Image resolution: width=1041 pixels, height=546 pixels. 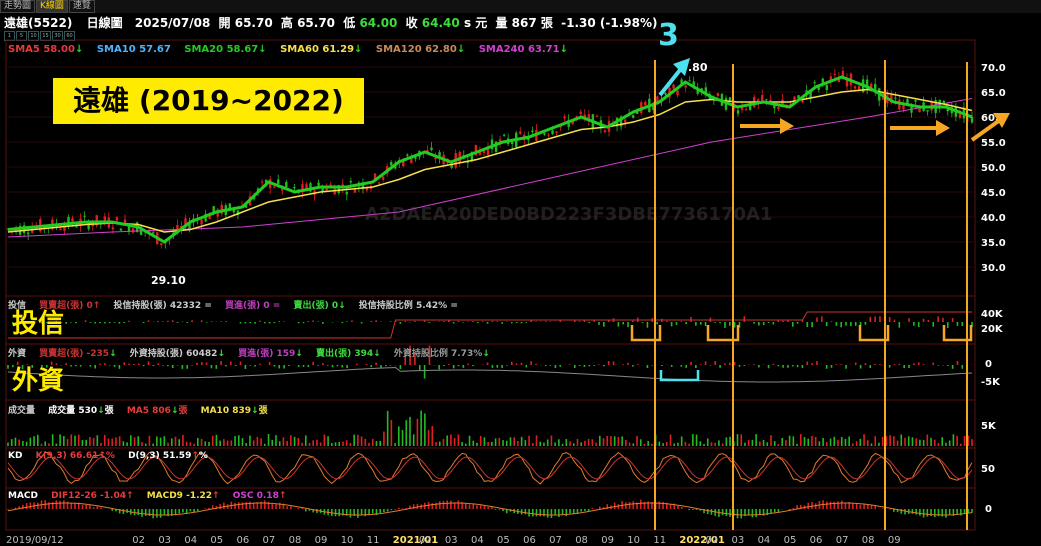 What do you see at coordinates (490, 325) in the screenshot?
I see `trust-holding-line` at bounding box center [490, 325].